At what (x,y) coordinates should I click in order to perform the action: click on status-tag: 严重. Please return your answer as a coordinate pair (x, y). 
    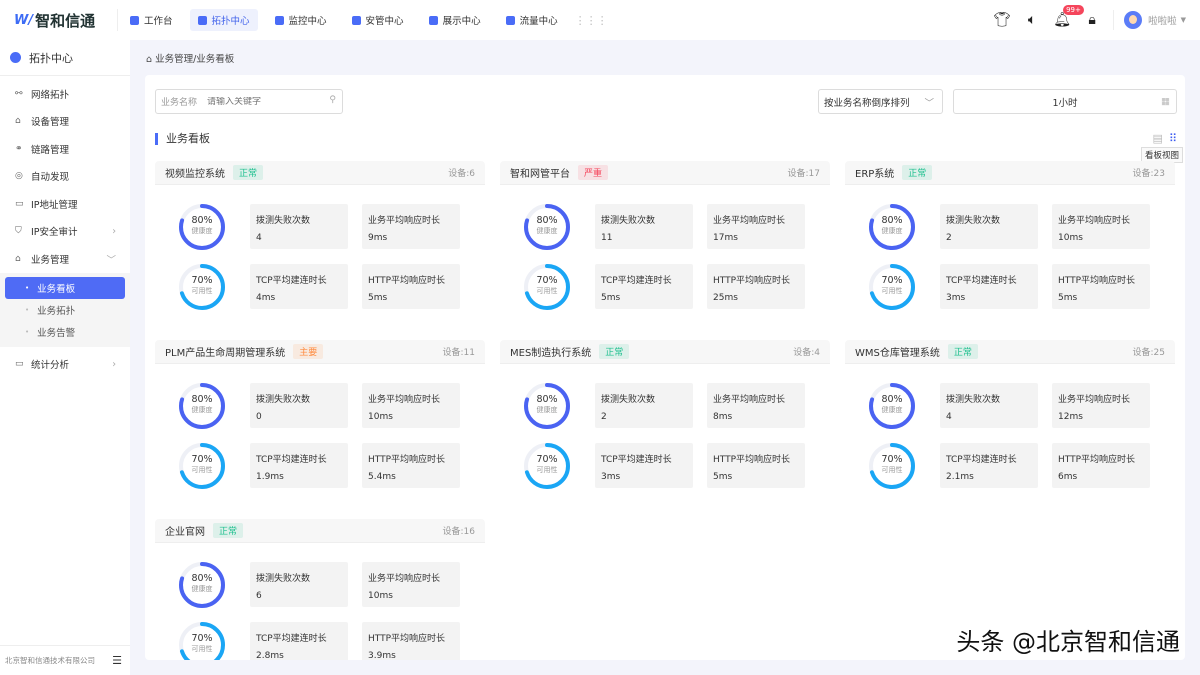
    Looking at the image, I should click on (593, 172).